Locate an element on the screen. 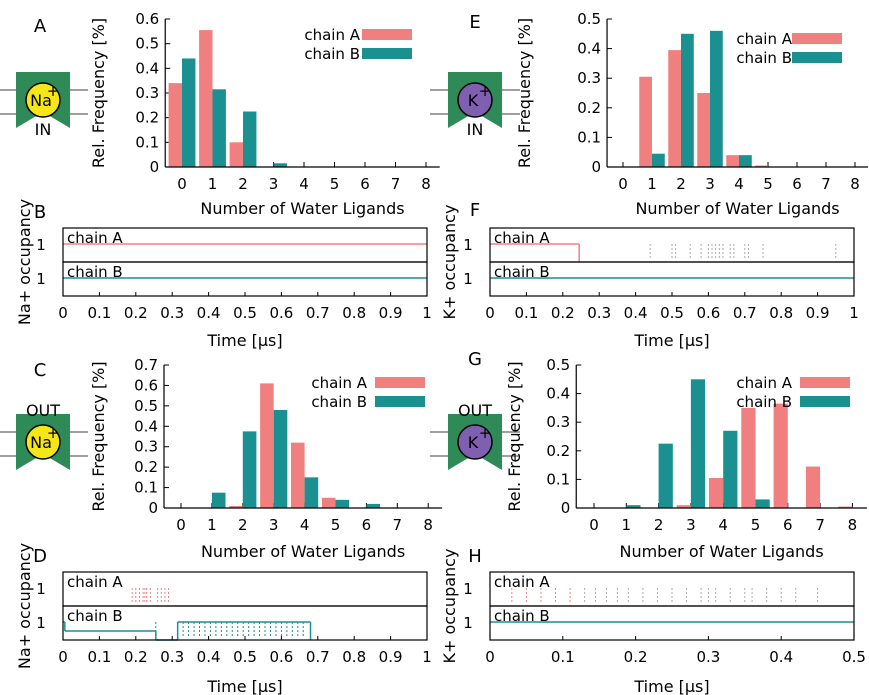  x-tick-label: 0.8 is located at coordinates (354, 657).